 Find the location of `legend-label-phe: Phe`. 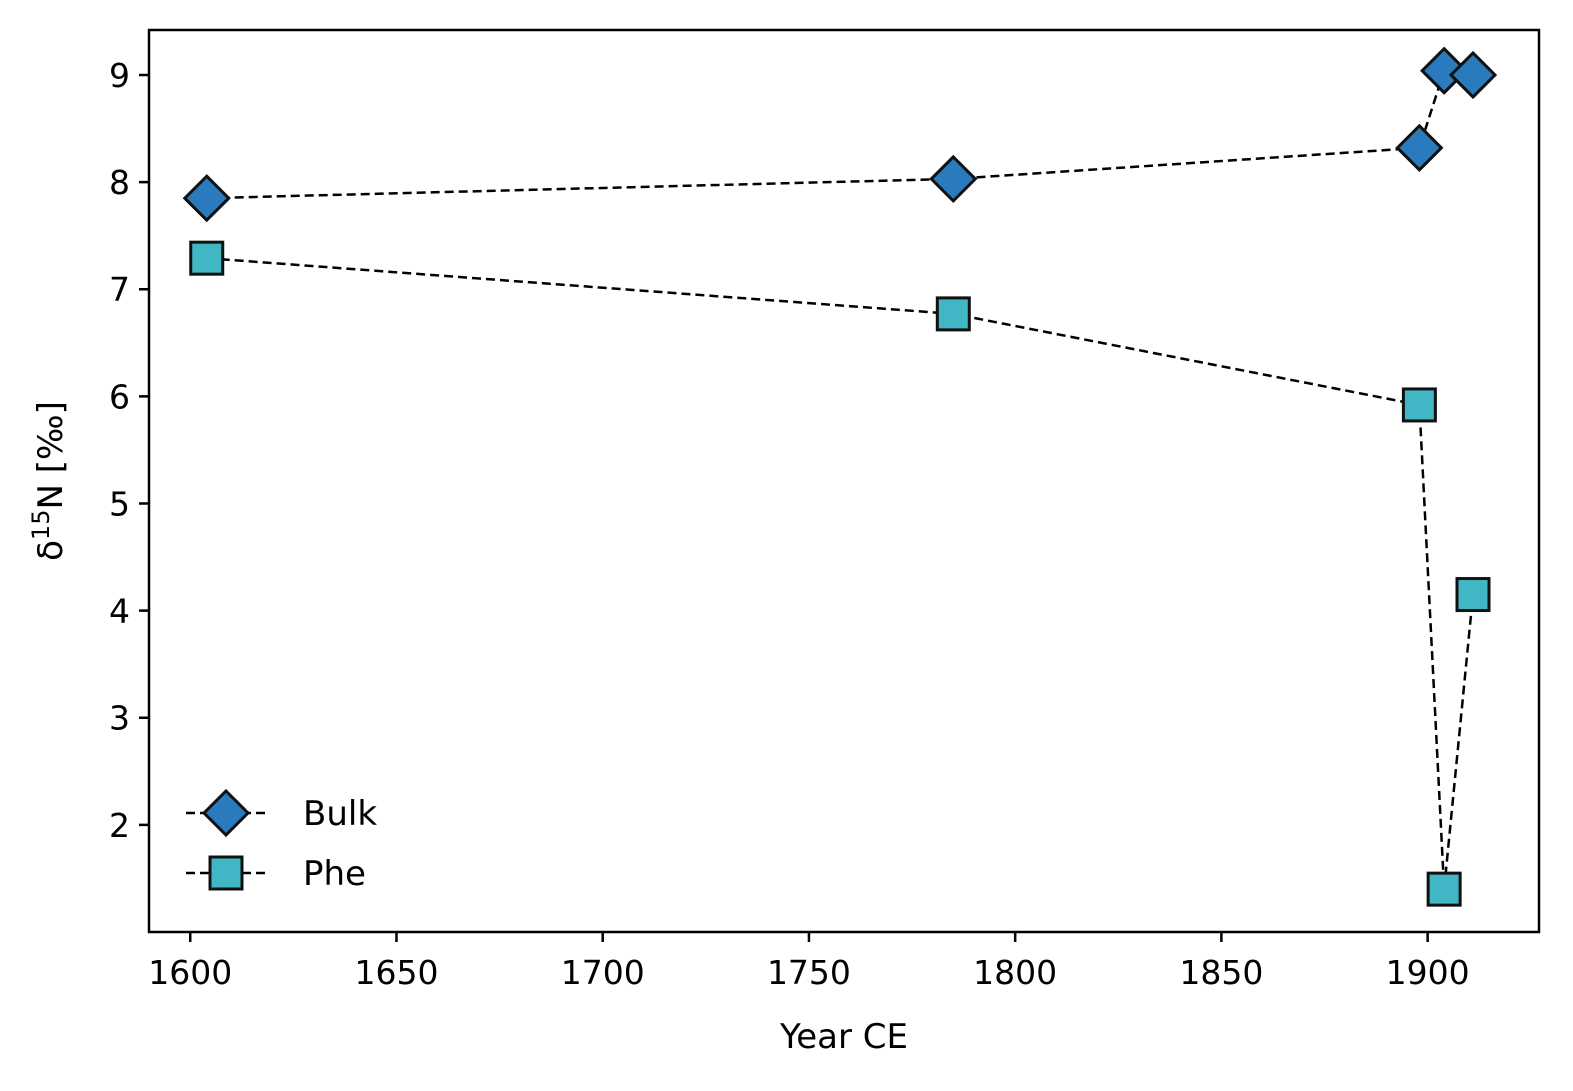

legend-label-phe: Phe is located at coordinates (334, 874).